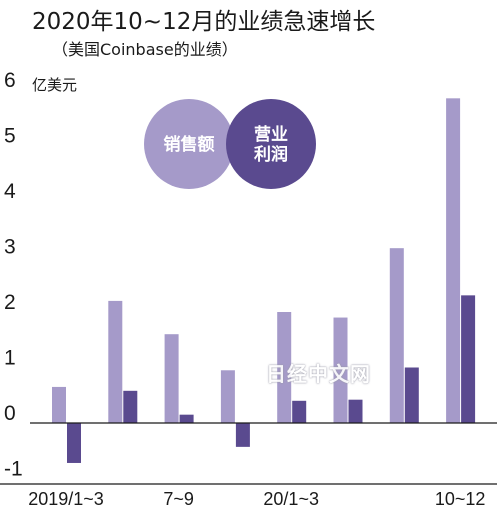 This screenshot has width=500, height=517. I want to click on x-tick-label: 10~12, so click(460, 499).